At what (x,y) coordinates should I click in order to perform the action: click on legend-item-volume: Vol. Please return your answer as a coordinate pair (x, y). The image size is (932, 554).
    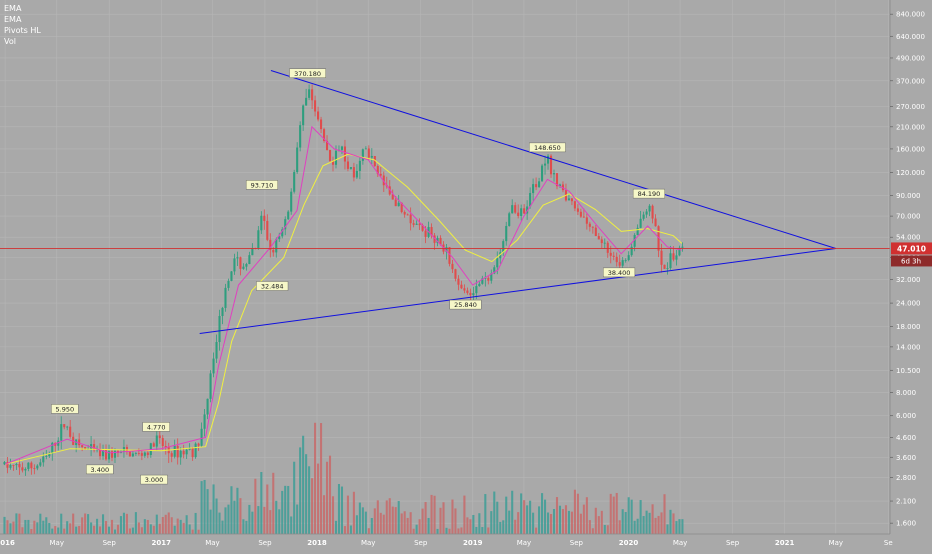
    Looking at the image, I should click on (10, 41).